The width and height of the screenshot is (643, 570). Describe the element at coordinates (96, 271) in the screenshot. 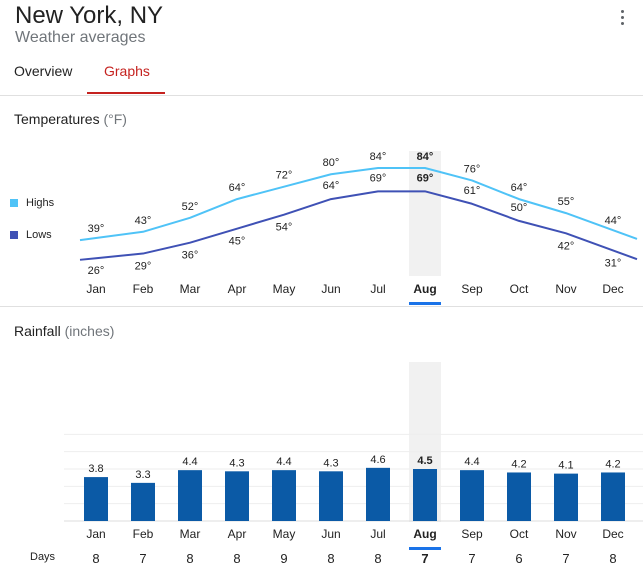

I see `low-value-label-jan: 26°` at that location.